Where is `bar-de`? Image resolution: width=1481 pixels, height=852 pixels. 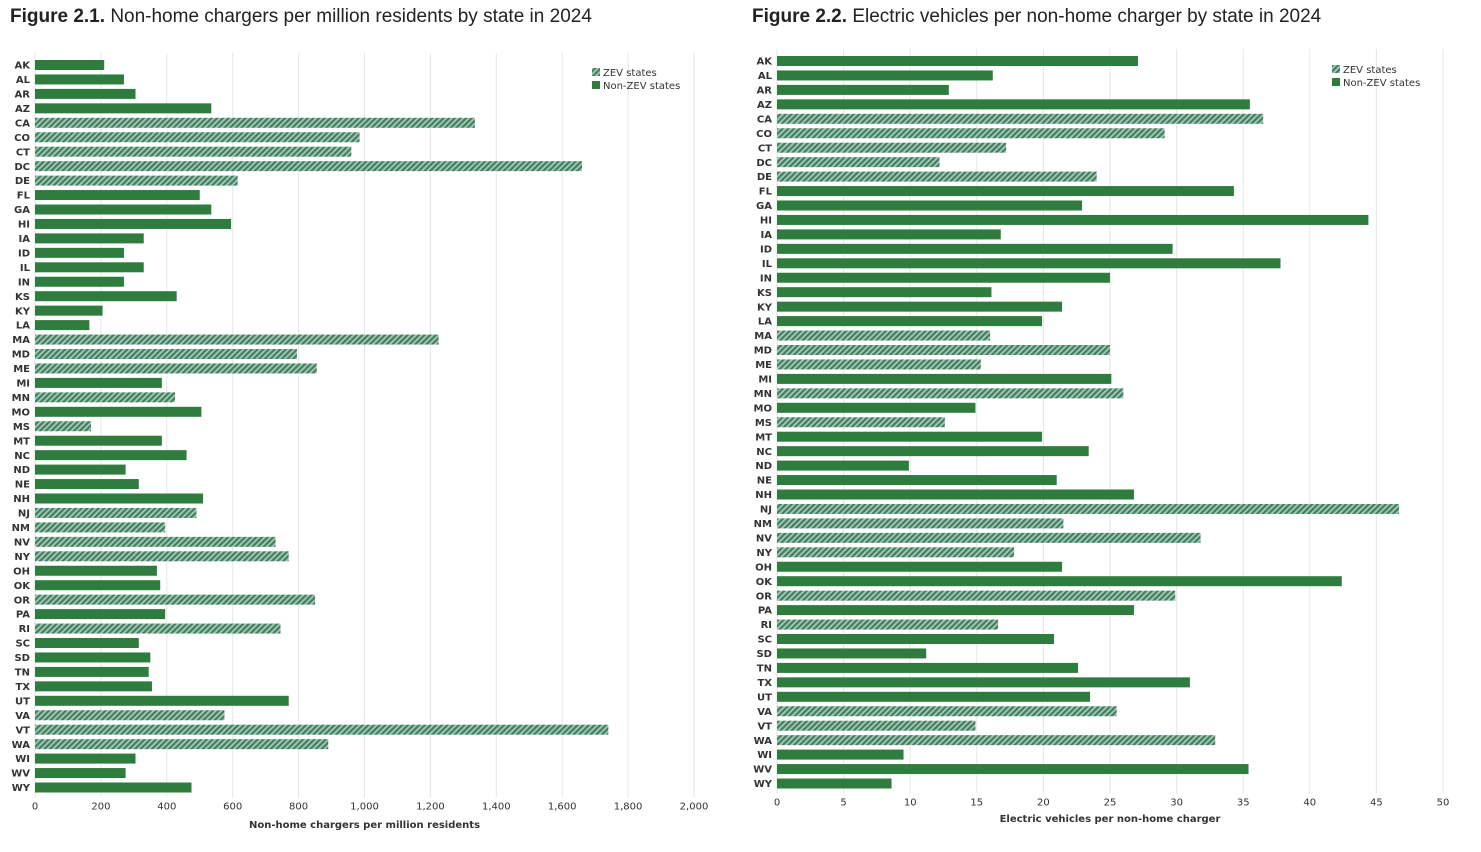 bar-de is located at coordinates (937, 176).